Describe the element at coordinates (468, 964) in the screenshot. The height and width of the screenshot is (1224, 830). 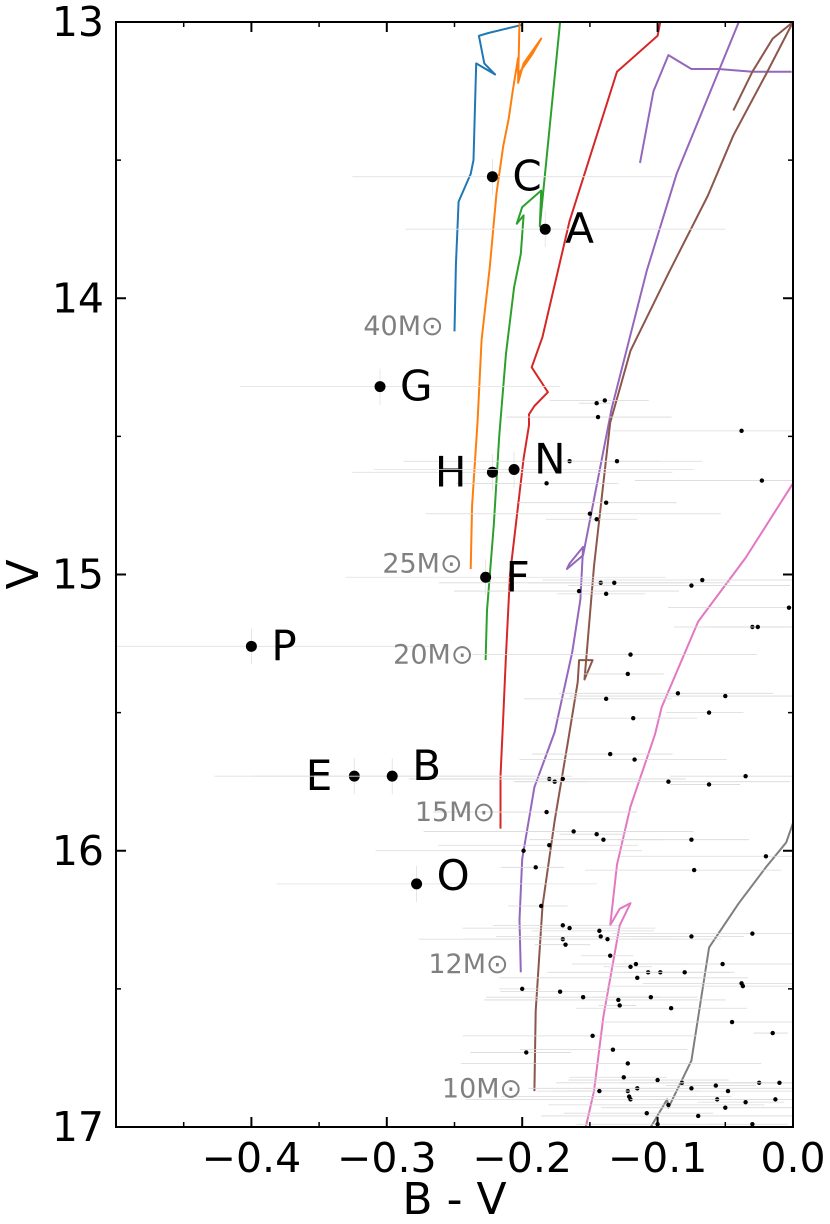
I see `mass-label: 12M⊙` at that location.